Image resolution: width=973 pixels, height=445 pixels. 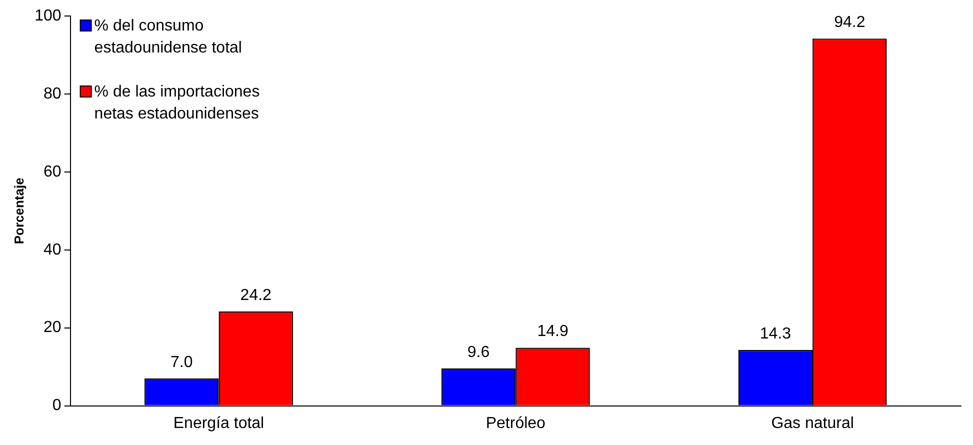 What do you see at coordinates (57, 405) in the screenshot?
I see `y-tick-label: 0` at bounding box center [57, 405].